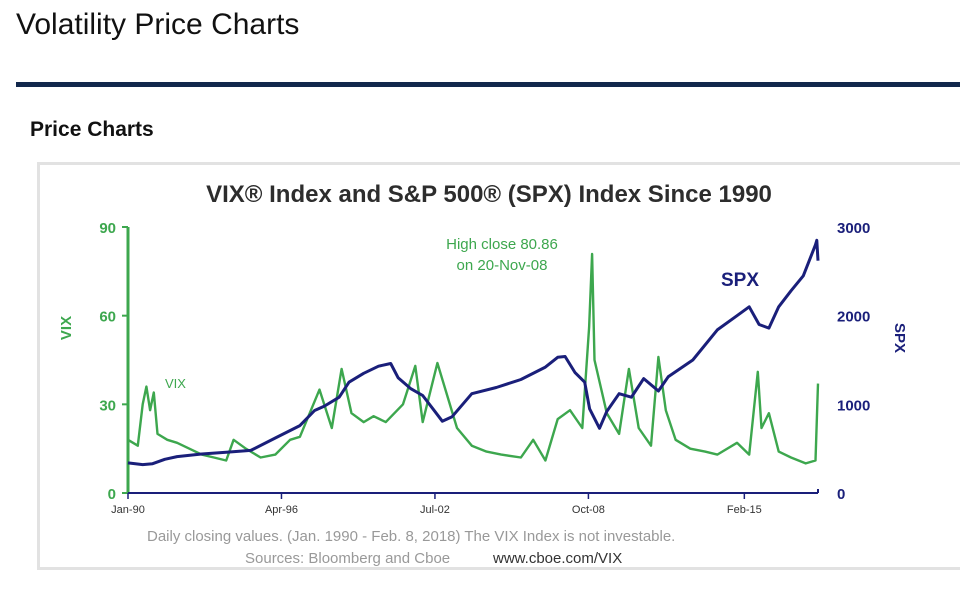 The height and width of the screenshot is (606, 960). I want to click on spx-axis-label: SPX, so click(899, 338).